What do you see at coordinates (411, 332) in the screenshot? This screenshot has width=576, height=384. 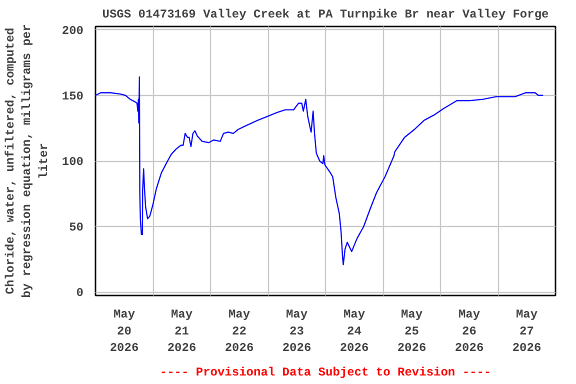 I see `x-tick-label: May 25 2026` at bounding box center [411, 332].